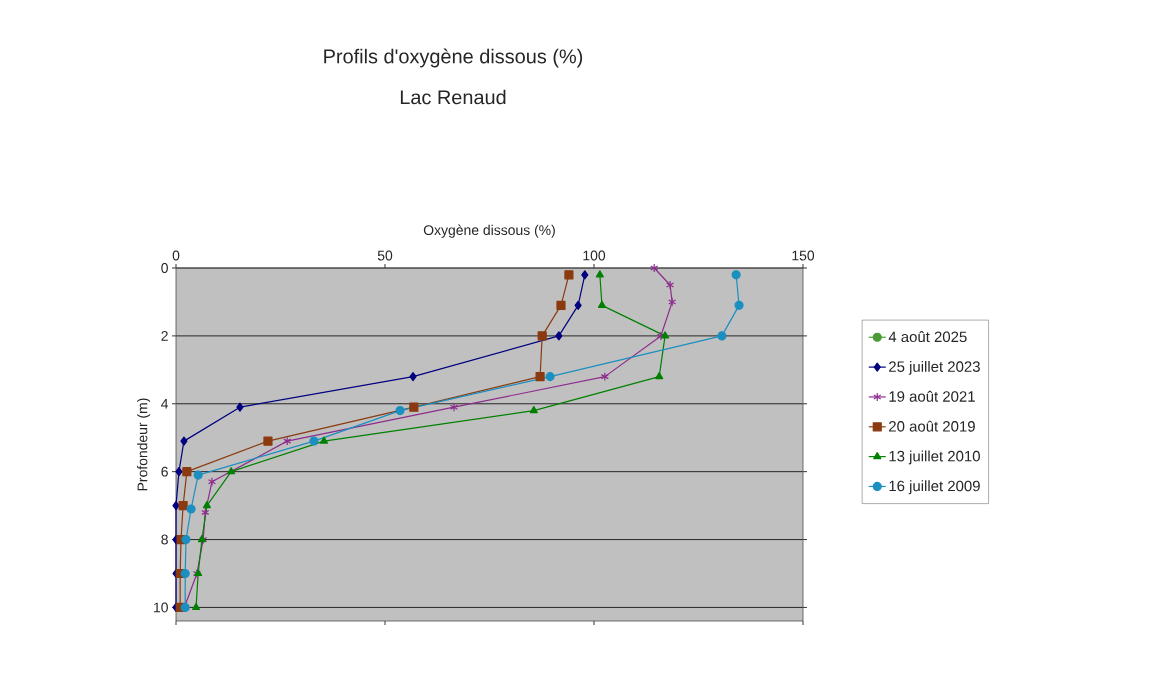 The width and height of the screenshot is (1175, 673). I want to click on y-tick-label: 2, so click(164, 336).